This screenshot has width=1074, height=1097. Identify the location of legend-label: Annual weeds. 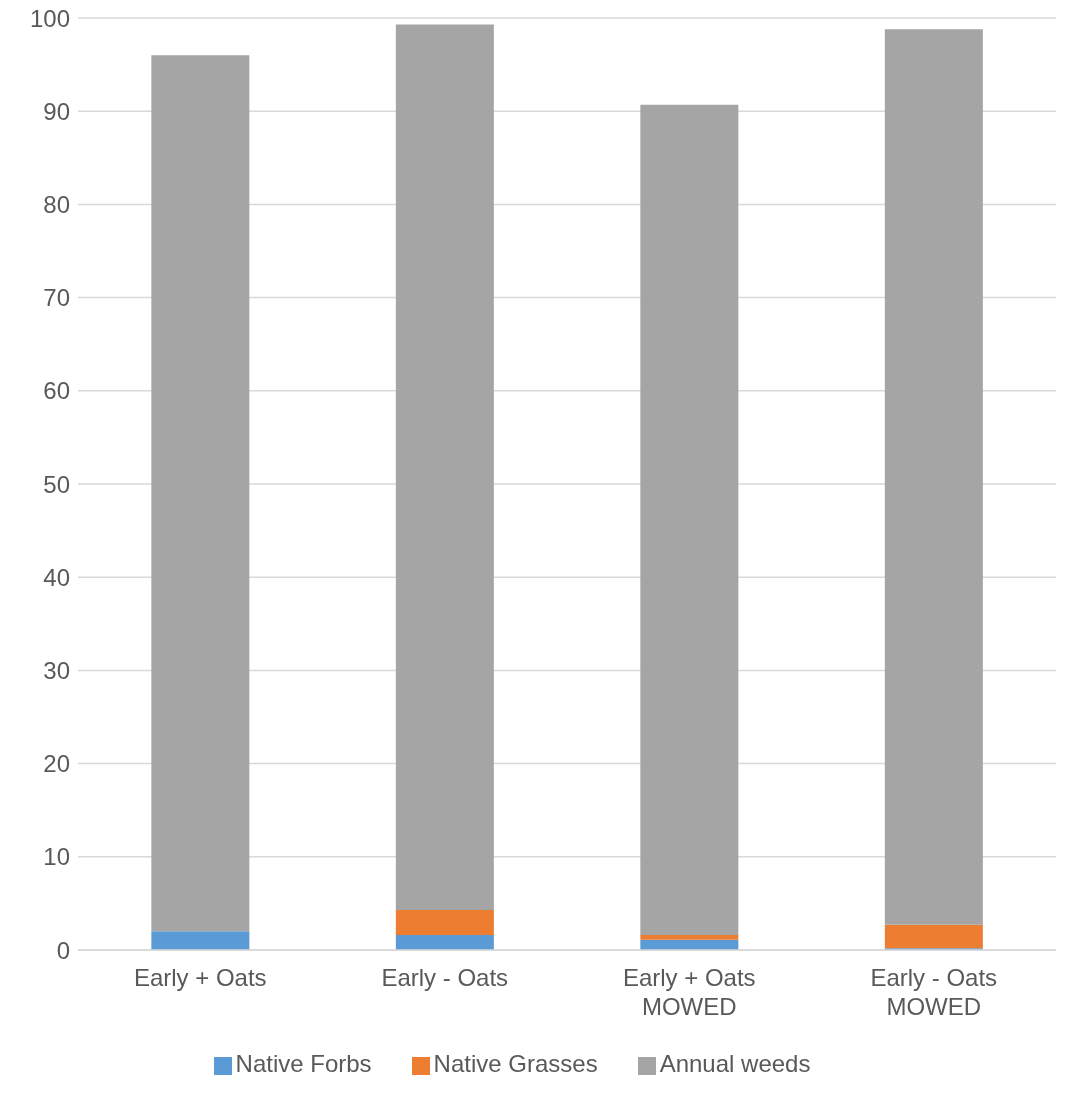
(735, 1063).